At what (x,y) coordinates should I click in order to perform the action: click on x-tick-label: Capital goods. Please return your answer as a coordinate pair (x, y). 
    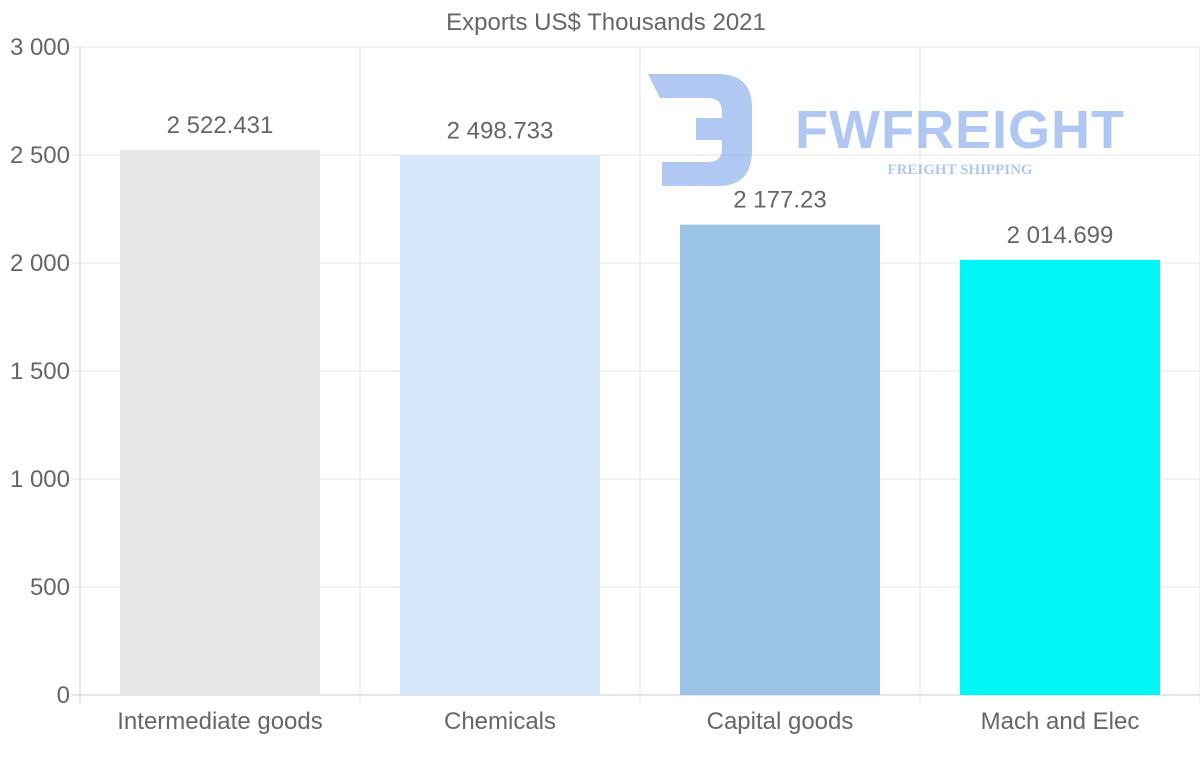
    Looking at the image, I should click on (780, 721).